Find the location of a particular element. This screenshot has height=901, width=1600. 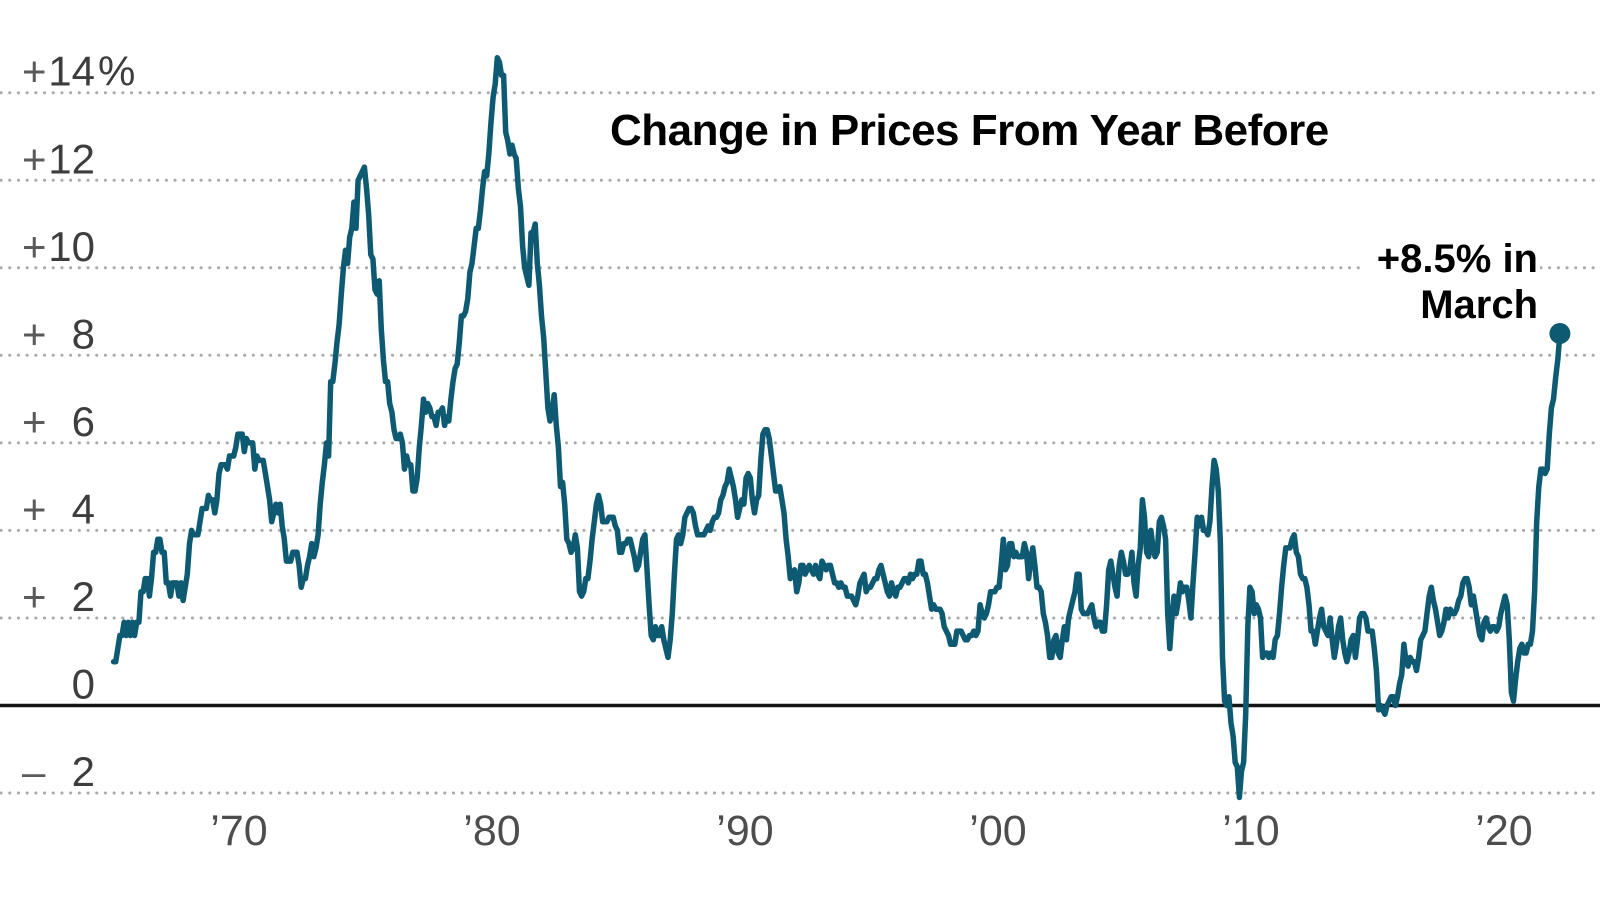

y-axis-label: +6 is located at coordinates (58, 421).